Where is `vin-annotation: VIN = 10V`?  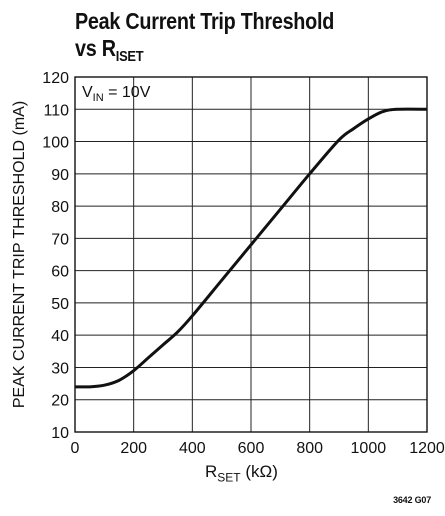 vin-annotation: VIN = 10V is located at coordinates (116, 94).